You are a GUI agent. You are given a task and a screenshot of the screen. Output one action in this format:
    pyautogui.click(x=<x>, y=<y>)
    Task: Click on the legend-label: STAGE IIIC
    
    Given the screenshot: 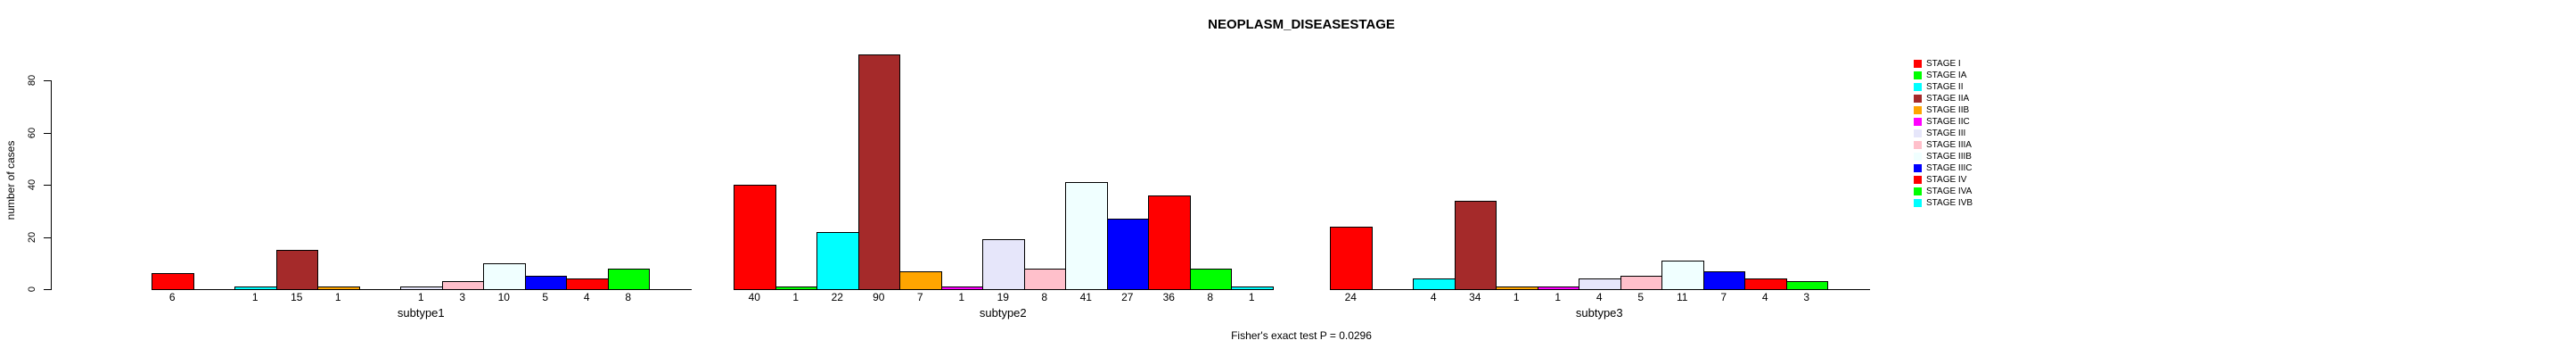 What is the action you would take?
    pyautogui.click(x=1949, y=168)
    